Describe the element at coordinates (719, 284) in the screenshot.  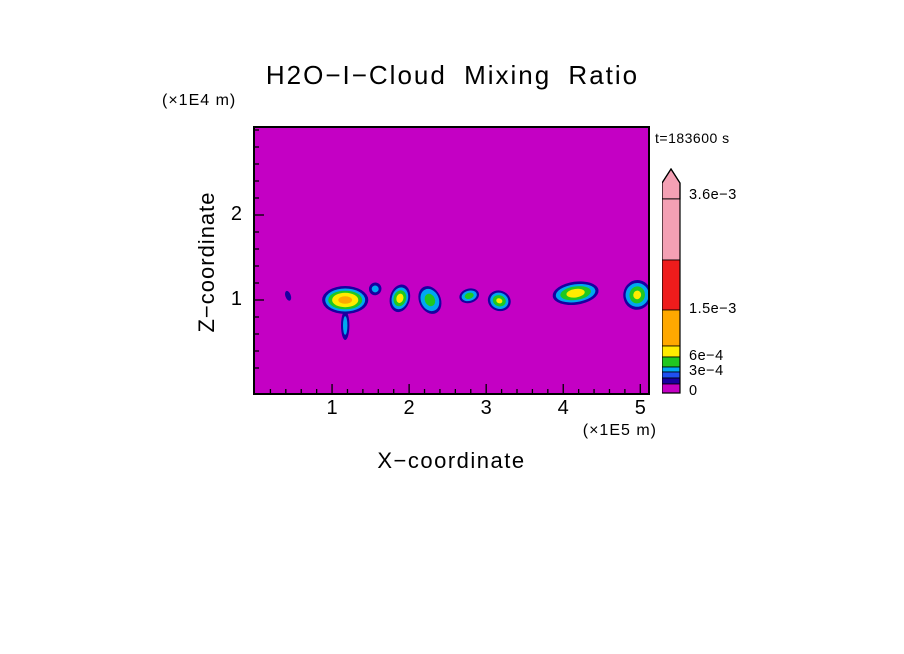
I see `colorbar: 3.6e−3 1.5e−3 6e−4 3e−4 0` at that location.